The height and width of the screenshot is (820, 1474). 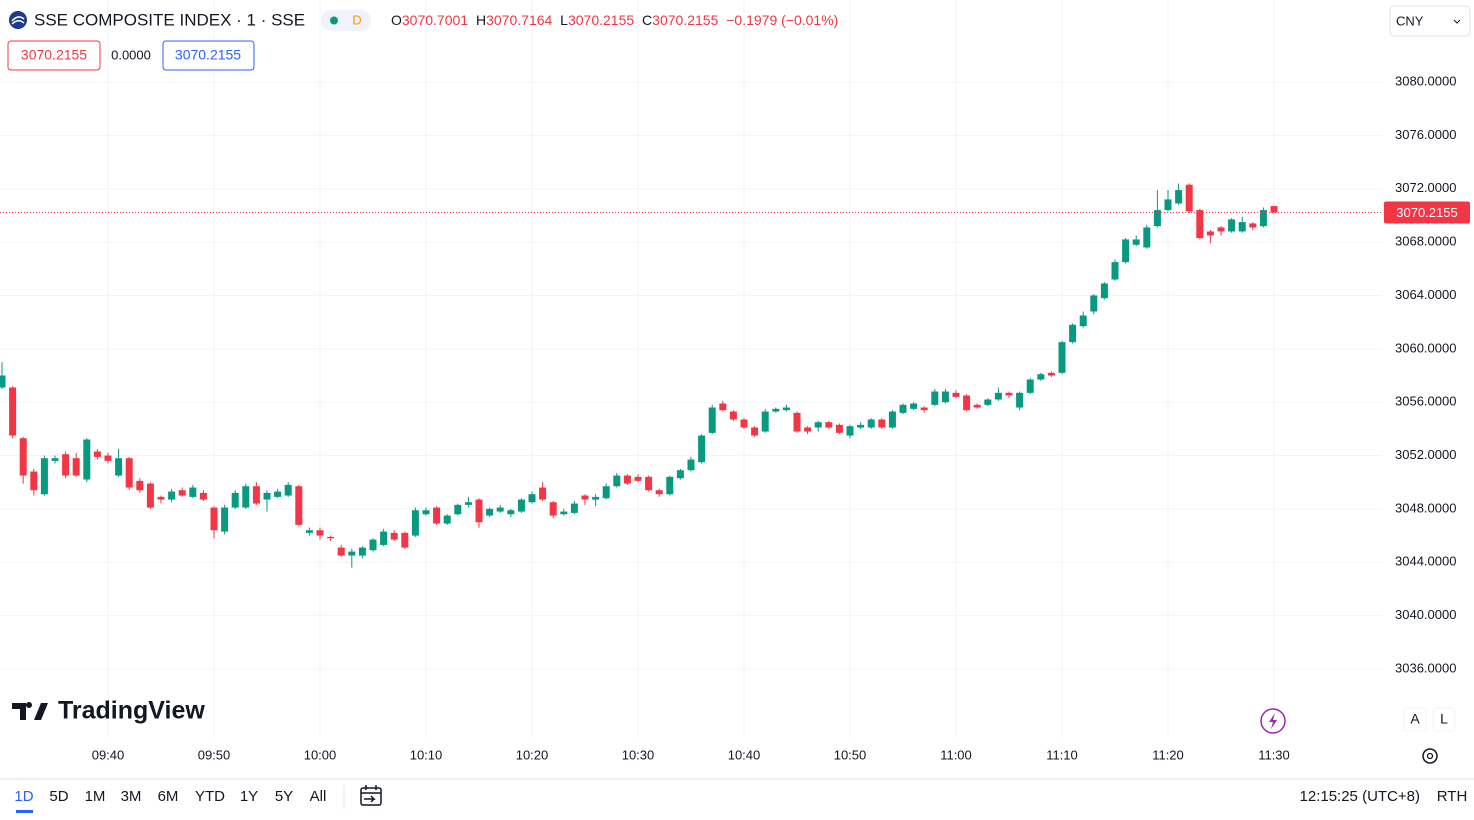 I want to click on range-button: 1Y, so click(x=249, y=796).